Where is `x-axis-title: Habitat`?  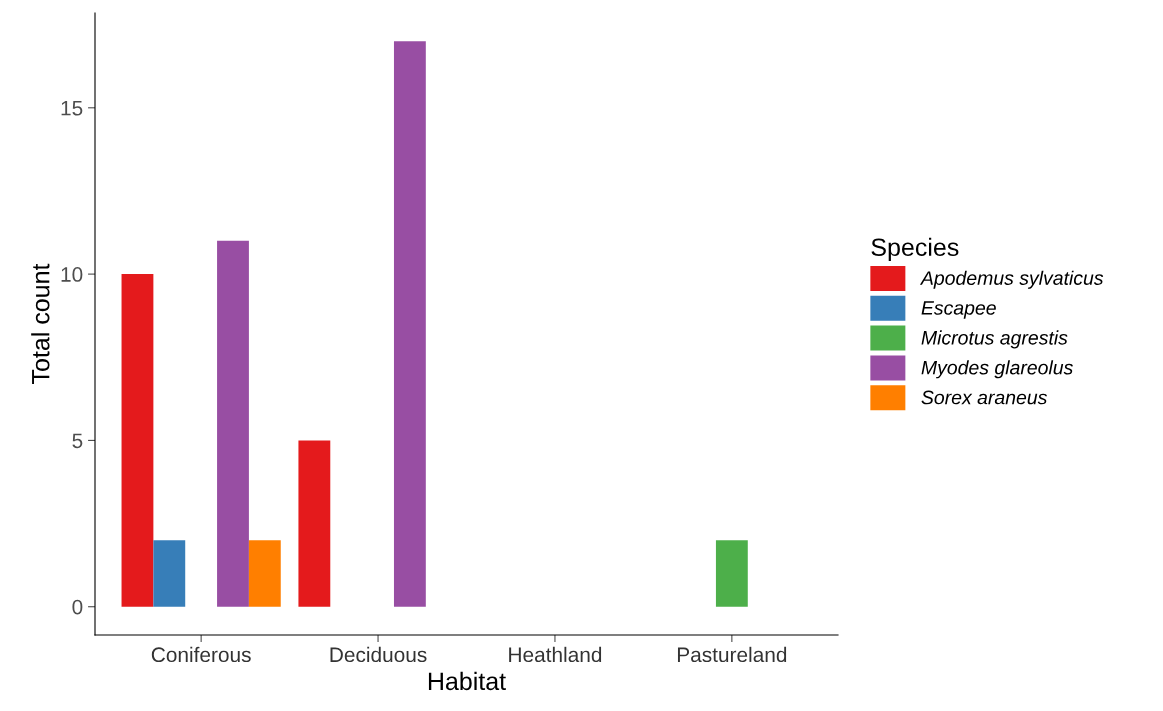
x-axis-title: Habitat is located at coordinates (467, 681).